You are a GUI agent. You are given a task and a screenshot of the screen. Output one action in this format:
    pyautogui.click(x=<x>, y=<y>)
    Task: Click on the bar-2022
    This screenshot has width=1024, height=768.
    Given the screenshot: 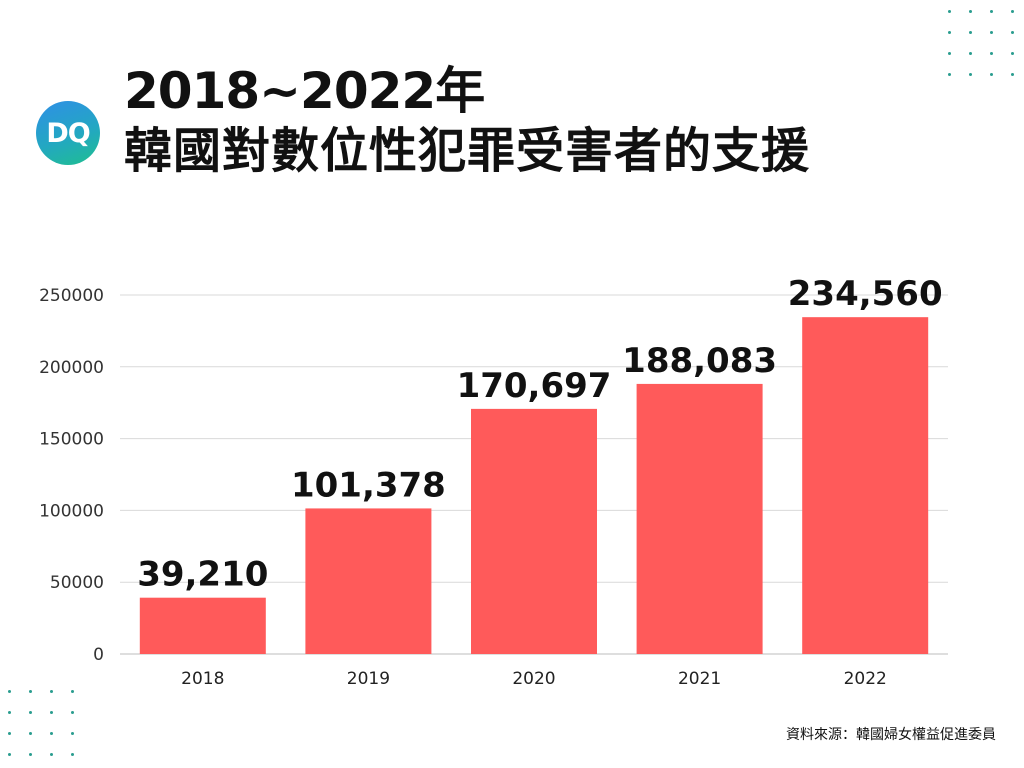 What is the action you would take?
    pyautogui.click(x=865, y=485)
    